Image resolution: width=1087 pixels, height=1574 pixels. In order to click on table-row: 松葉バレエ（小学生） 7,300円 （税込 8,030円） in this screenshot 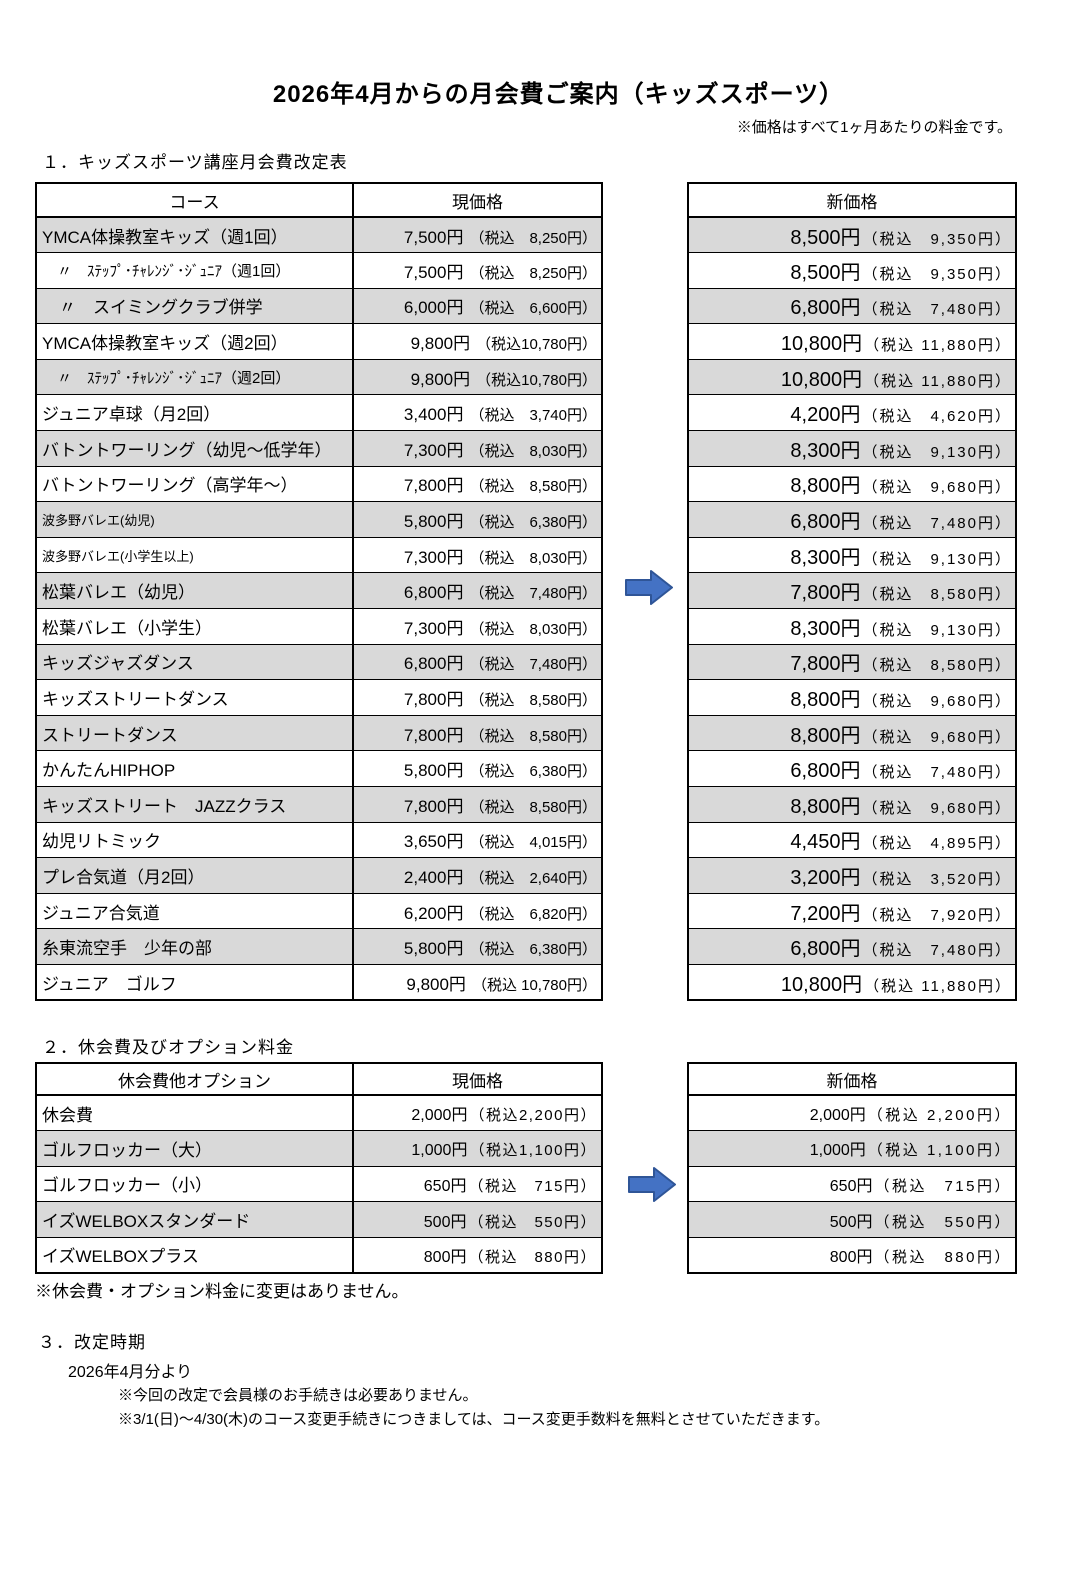, I will do `click(319, 626)`.